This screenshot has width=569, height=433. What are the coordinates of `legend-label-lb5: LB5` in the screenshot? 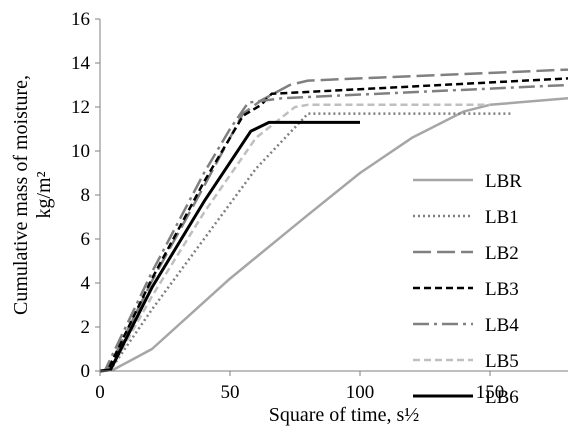 It's located at (502, 361).